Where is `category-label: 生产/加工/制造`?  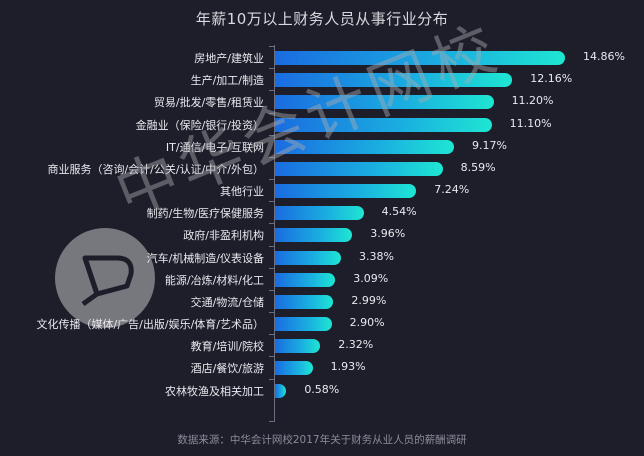
category-label: 生产/加工/制造 is located at coordinates (227, 81).